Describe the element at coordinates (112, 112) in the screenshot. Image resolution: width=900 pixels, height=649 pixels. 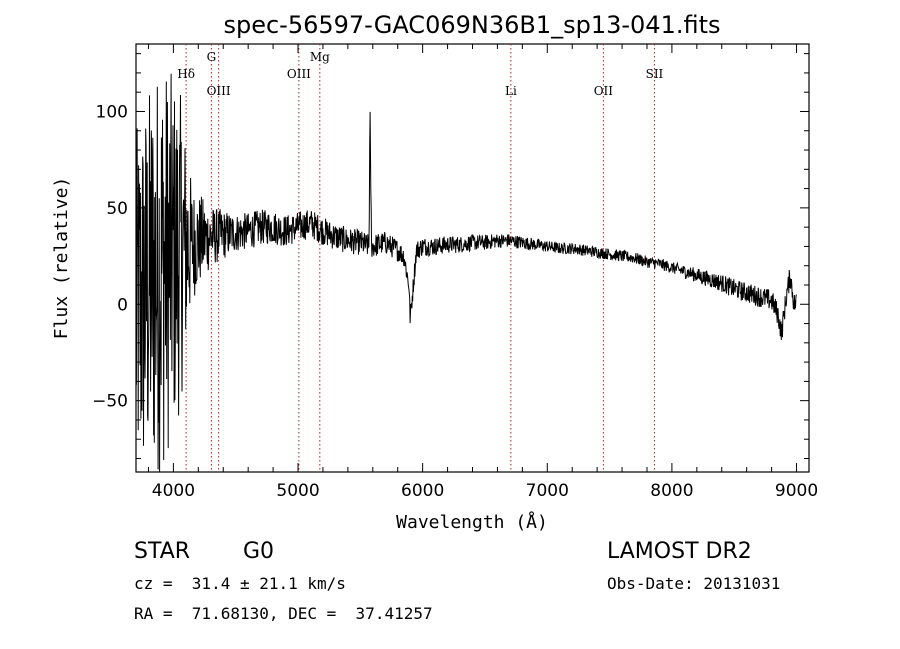
I see `y-tick-label: 100` at that location.